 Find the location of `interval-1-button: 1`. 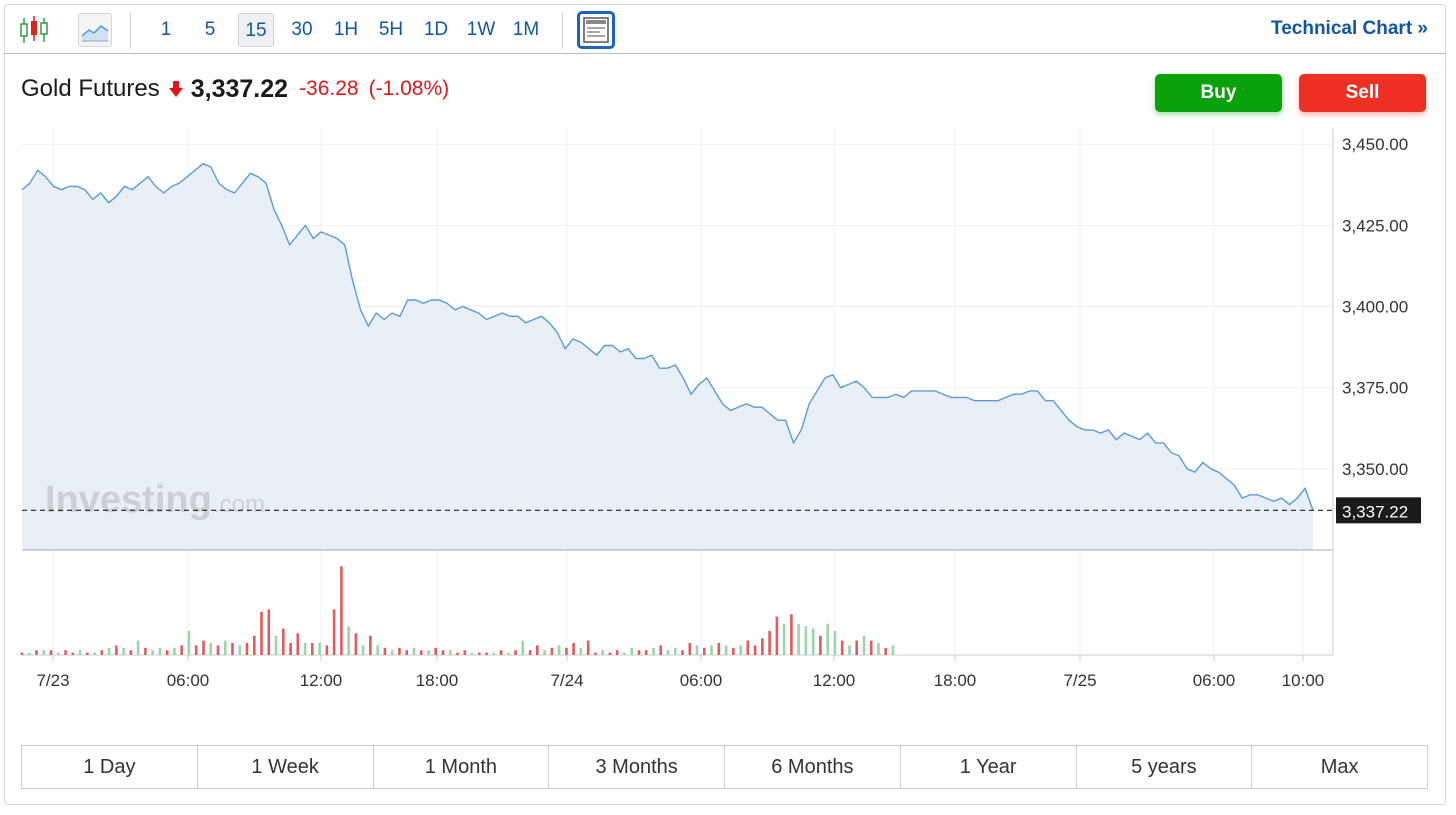

interval-1-button: 1 is located at coordinates (166, 29).